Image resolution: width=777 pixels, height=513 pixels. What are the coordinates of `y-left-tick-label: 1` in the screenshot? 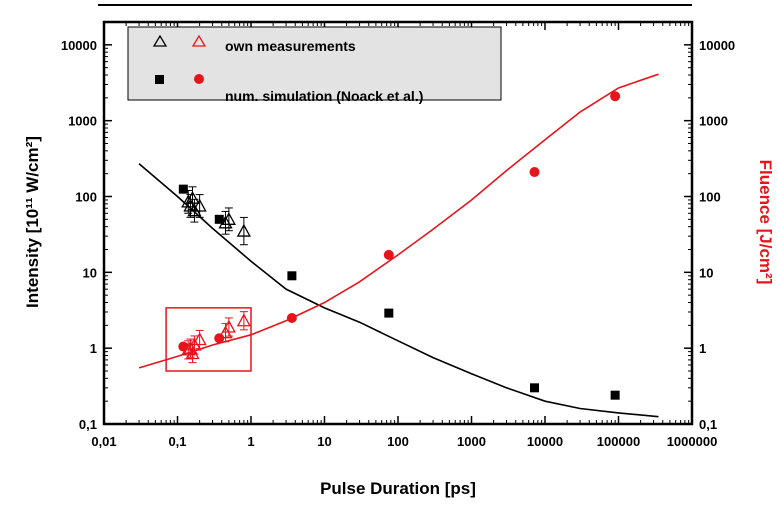 It's located at (93, 348).